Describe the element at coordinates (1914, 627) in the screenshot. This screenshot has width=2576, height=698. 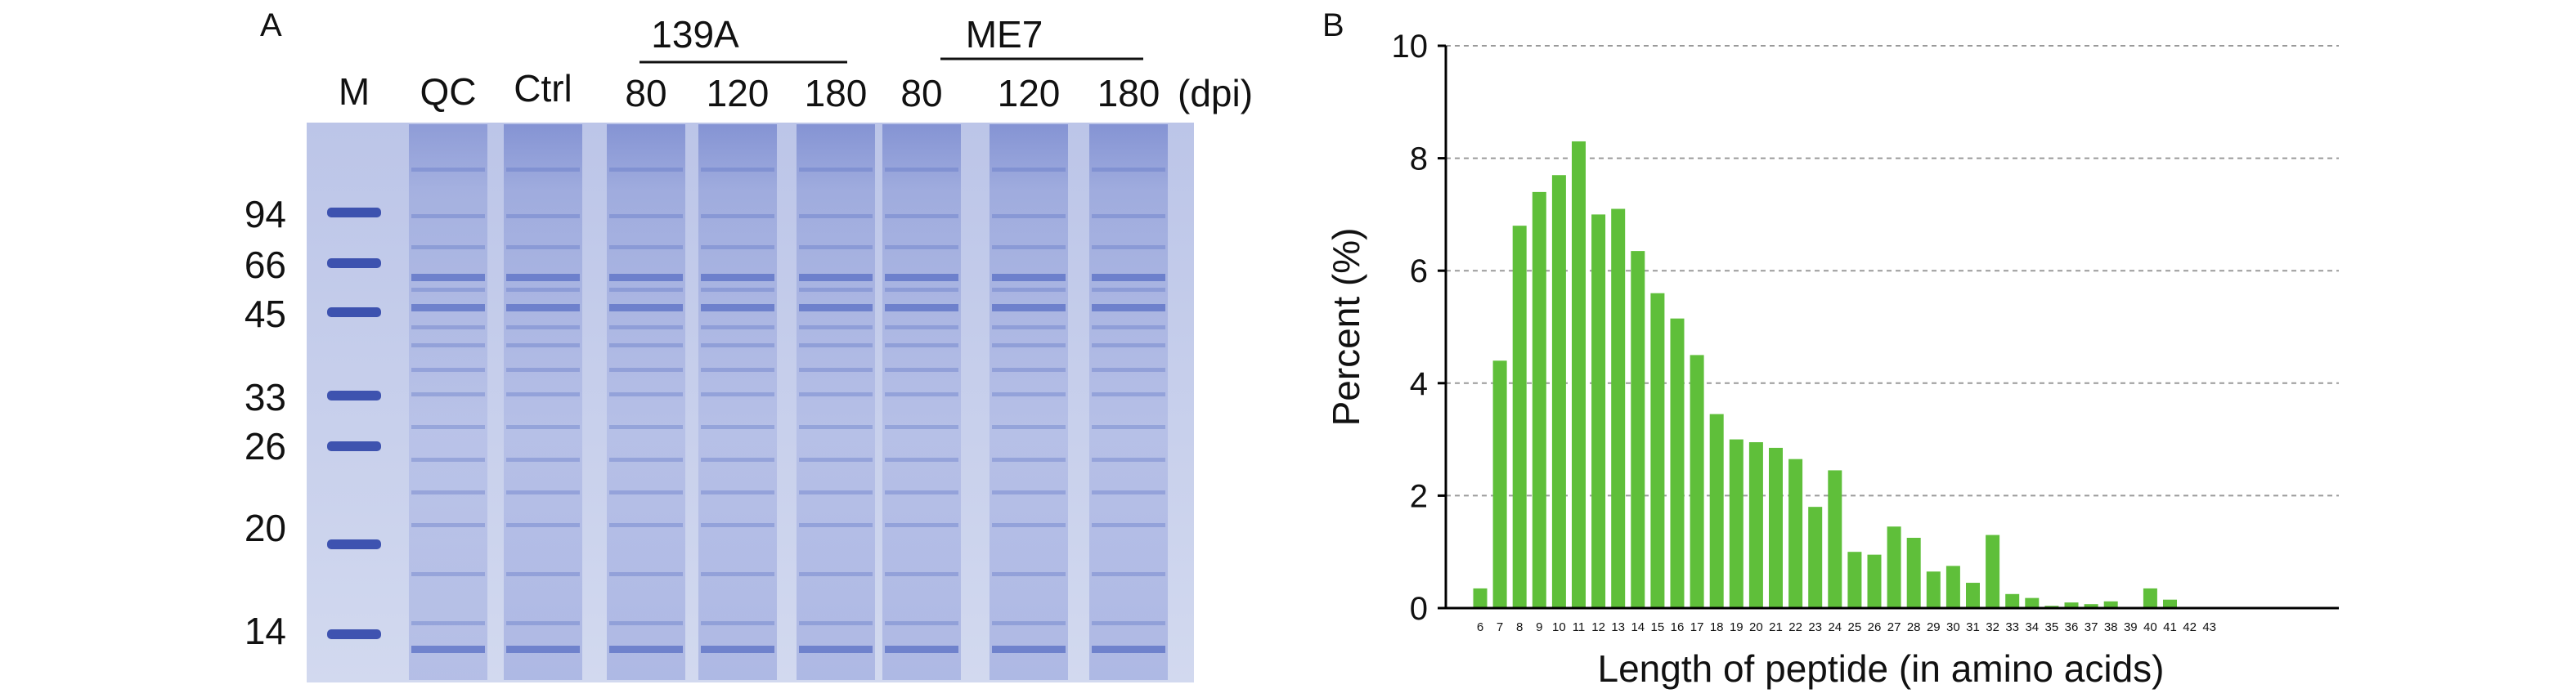
I see `x-tick-label: 28` at that location.